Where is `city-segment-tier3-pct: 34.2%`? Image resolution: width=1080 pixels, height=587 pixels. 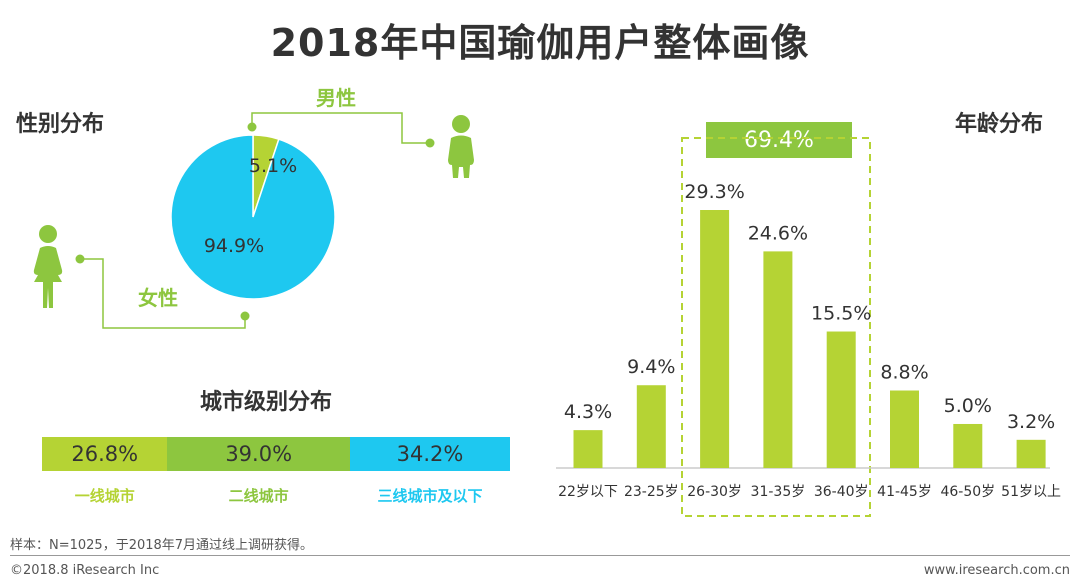
city-segment-tier3-pct: 34.2% is located at coordinates (430, 454).